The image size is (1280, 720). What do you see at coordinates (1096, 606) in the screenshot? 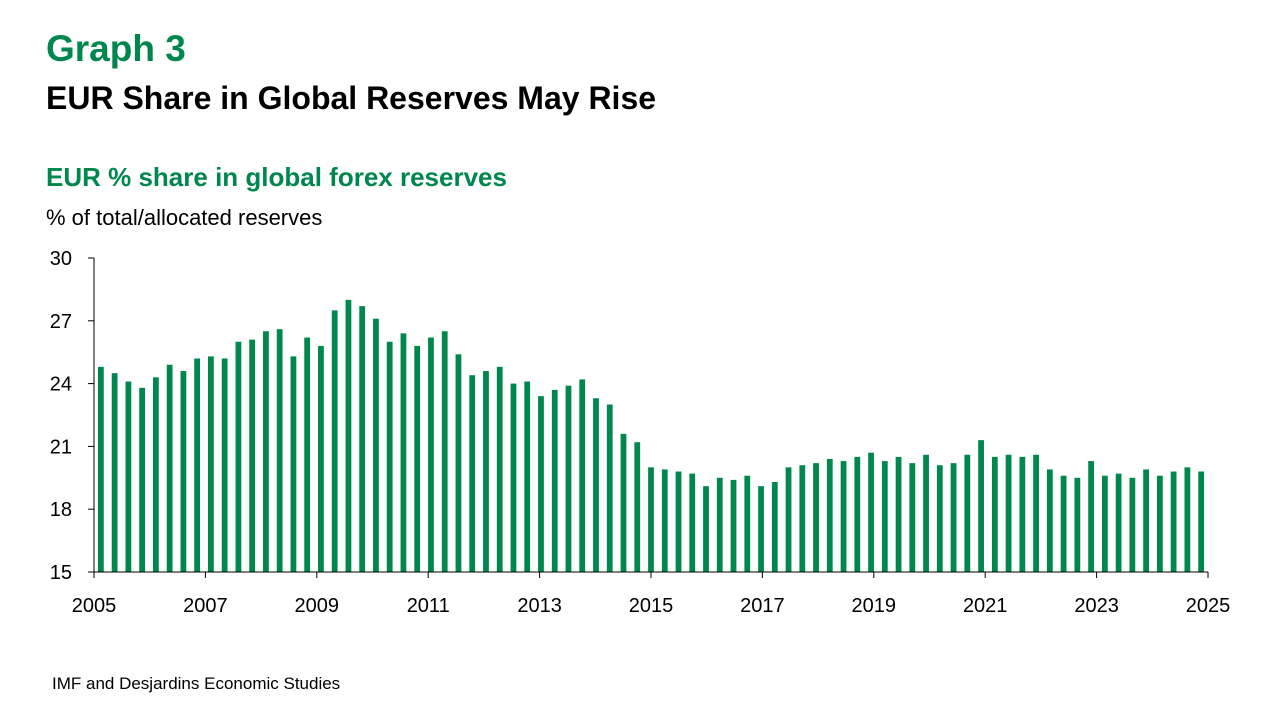
I see `x-tick-label: 2023` at bounding box center [1096, 606].